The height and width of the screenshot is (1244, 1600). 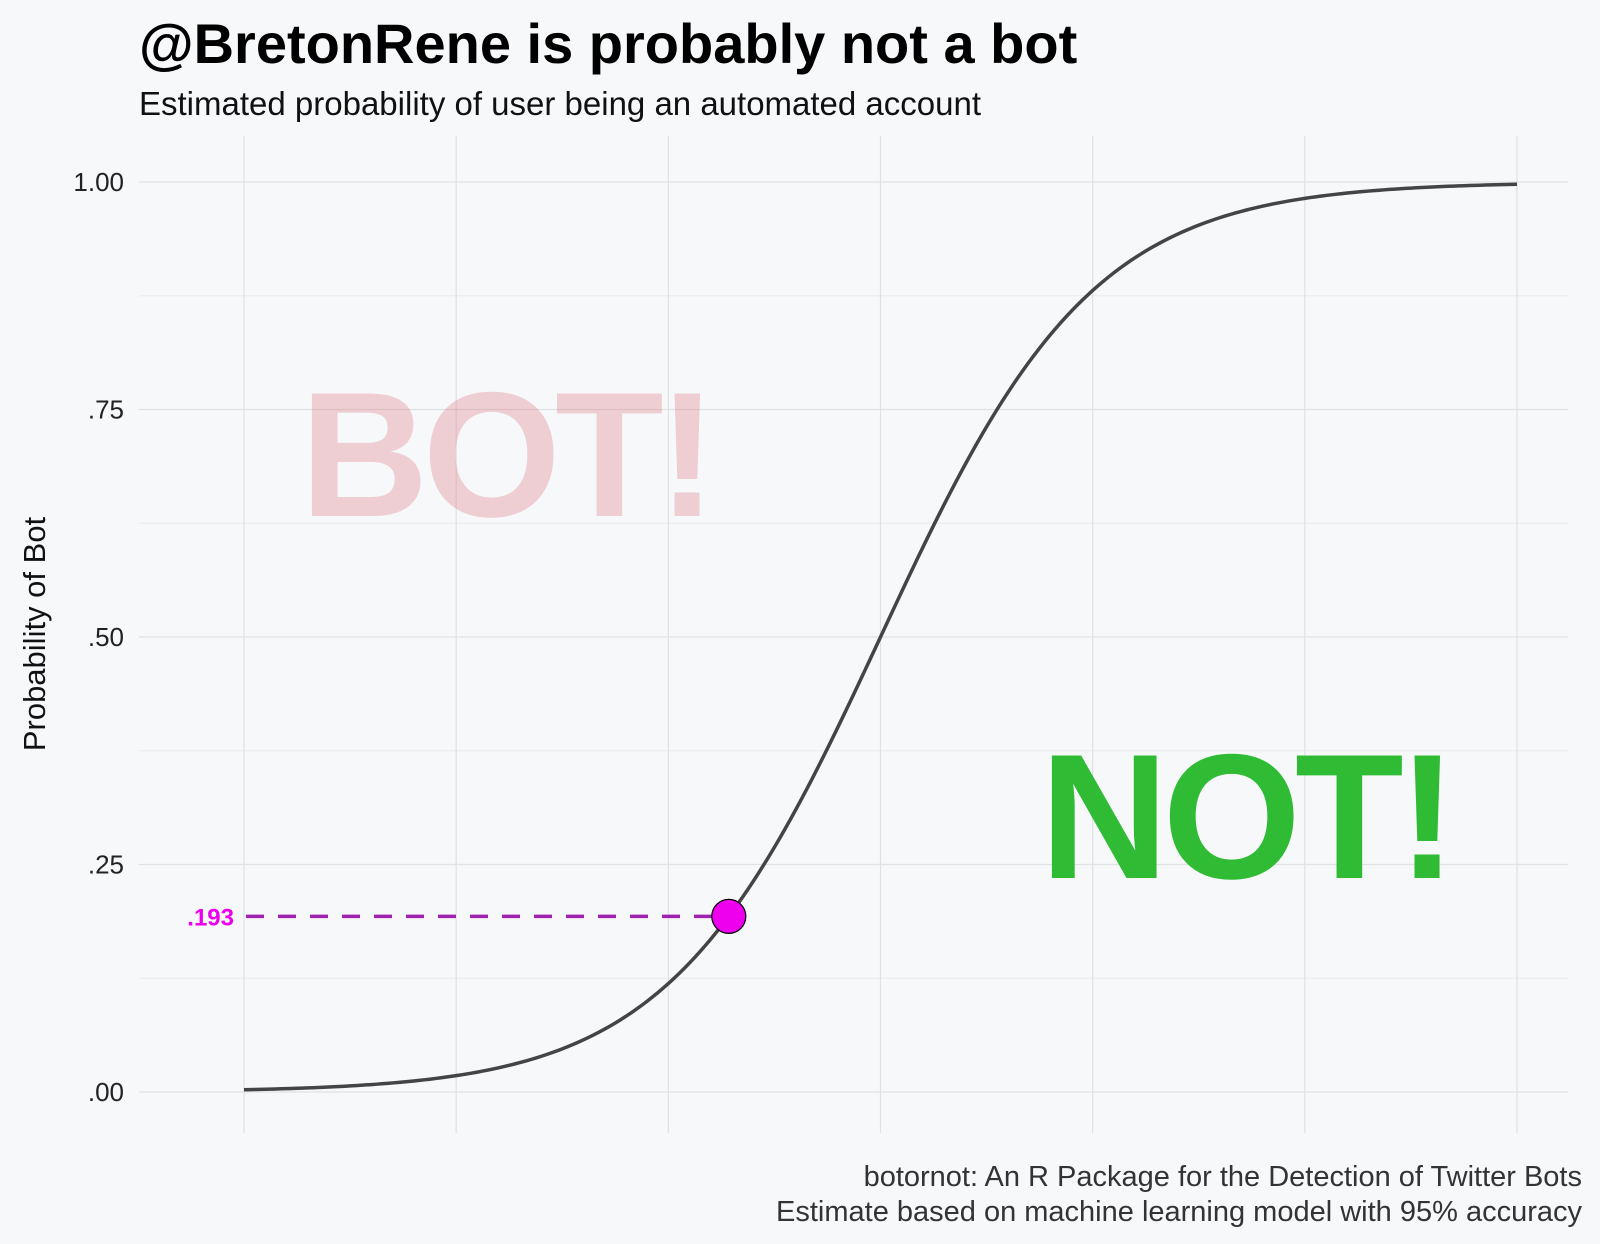 I want to click on y-tick-label: .75, so click(x=106, y=410).